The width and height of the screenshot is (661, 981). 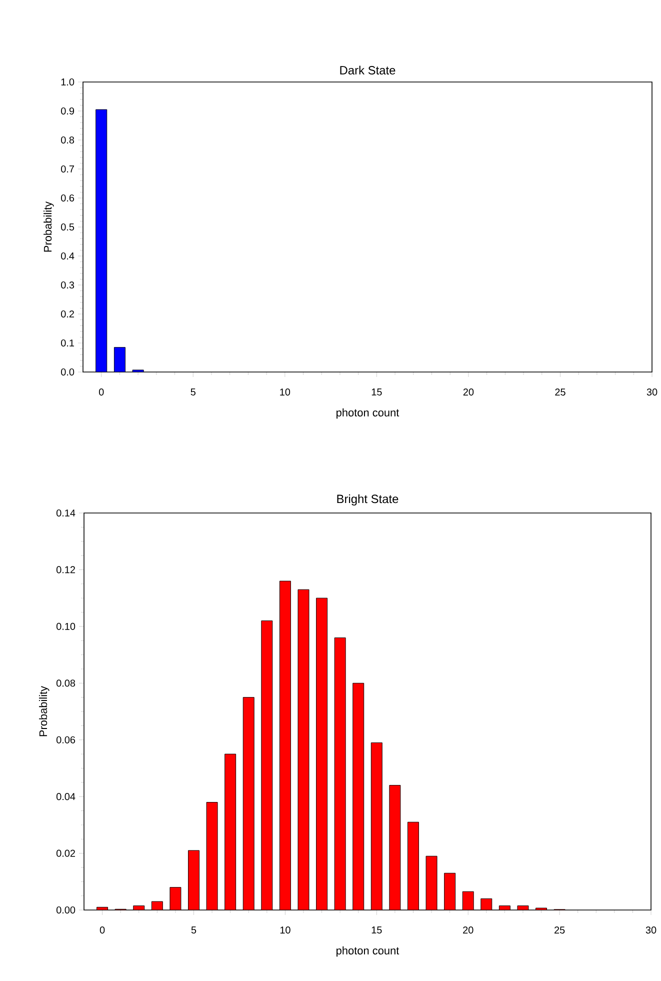 I want to click on y-tick-label: 1.0, so click(x=67, y=82).